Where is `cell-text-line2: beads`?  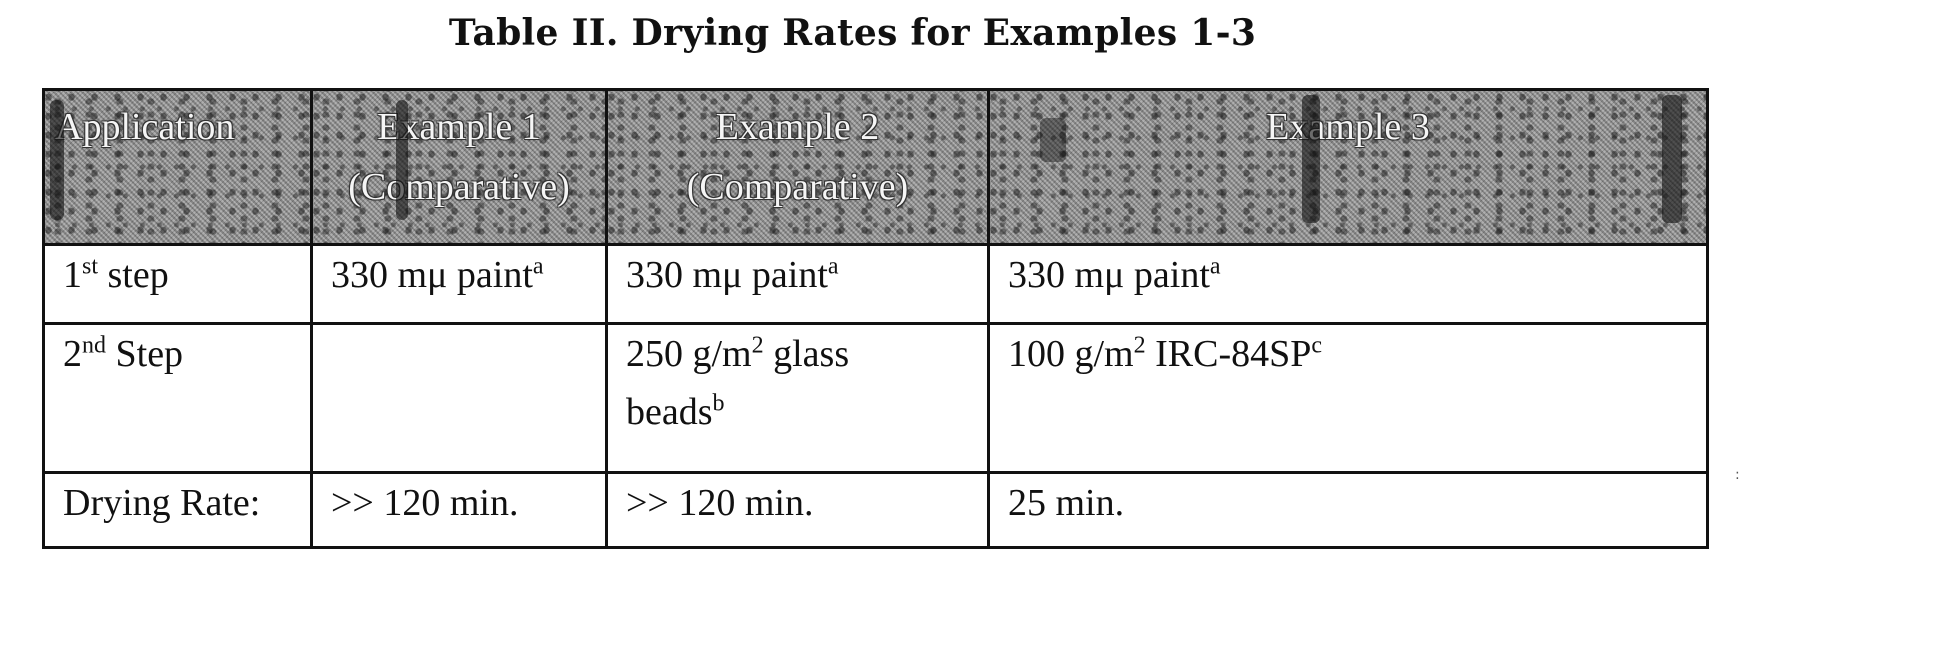 cell-text-line2: beads is located at coordinates (669, 412).